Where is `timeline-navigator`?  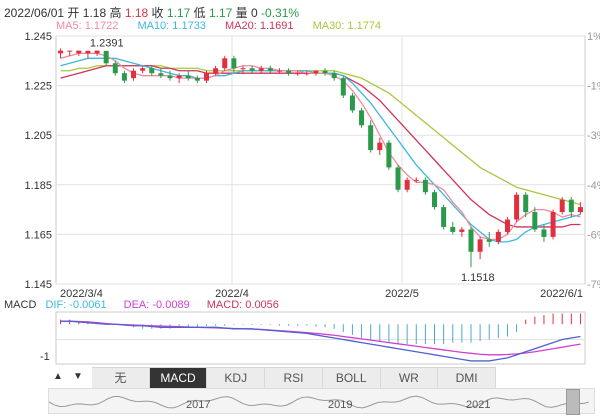
timeline-navigator is located at coordinates (321, 401).